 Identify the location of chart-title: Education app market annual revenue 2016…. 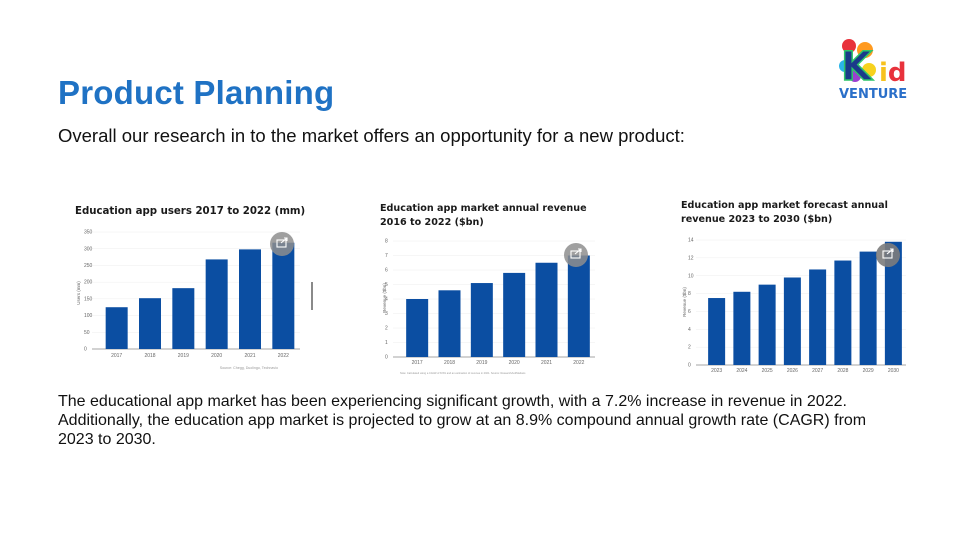
(485, 215).